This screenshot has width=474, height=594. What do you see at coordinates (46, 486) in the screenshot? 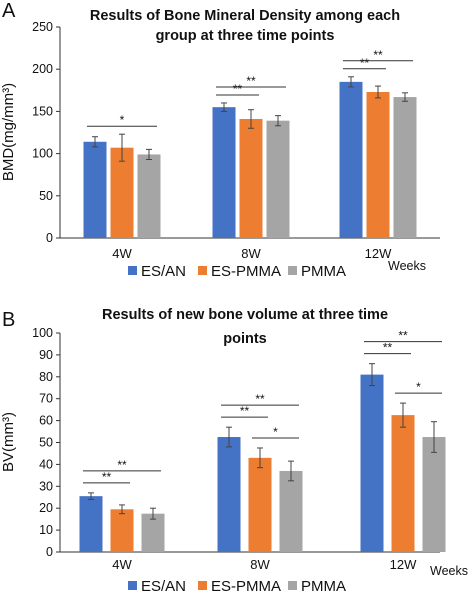
I see `y-tick-label: 30` at bounding box center [46, 486].